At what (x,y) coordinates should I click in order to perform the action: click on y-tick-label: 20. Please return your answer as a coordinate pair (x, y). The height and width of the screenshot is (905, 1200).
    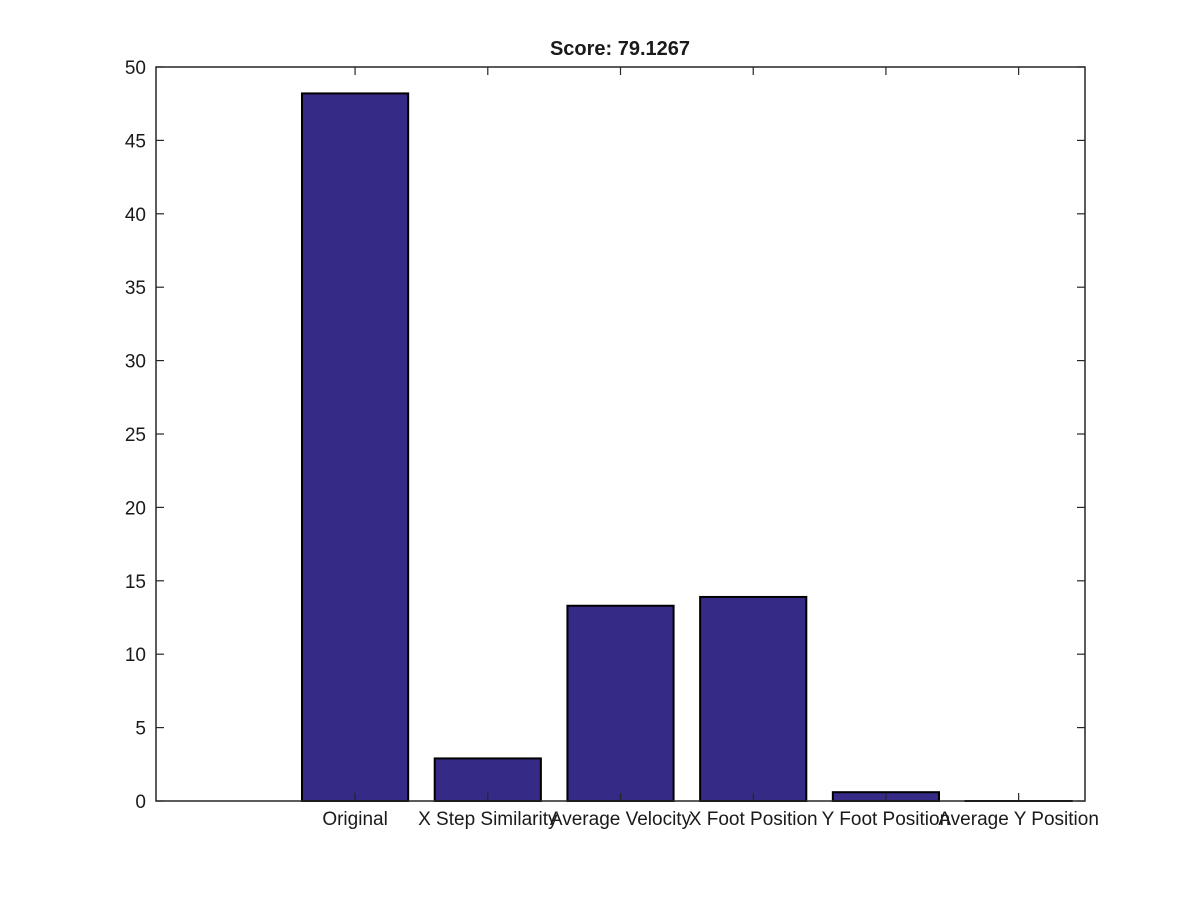
    Looking at the image, I should click on (135, 508).